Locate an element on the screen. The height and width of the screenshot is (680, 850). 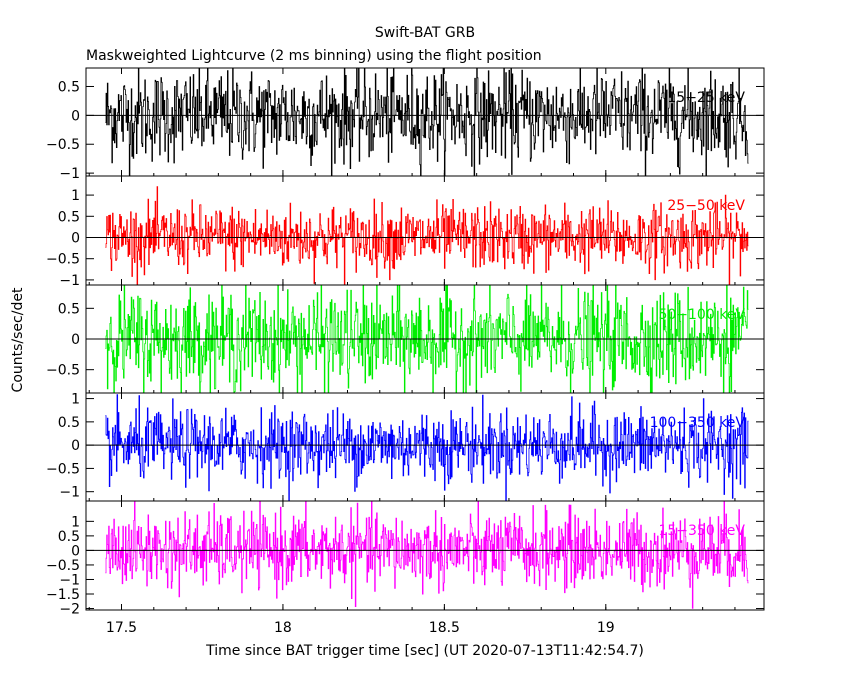
y-axis-label: Counts/sec/det is located at coordinates (18, 339).